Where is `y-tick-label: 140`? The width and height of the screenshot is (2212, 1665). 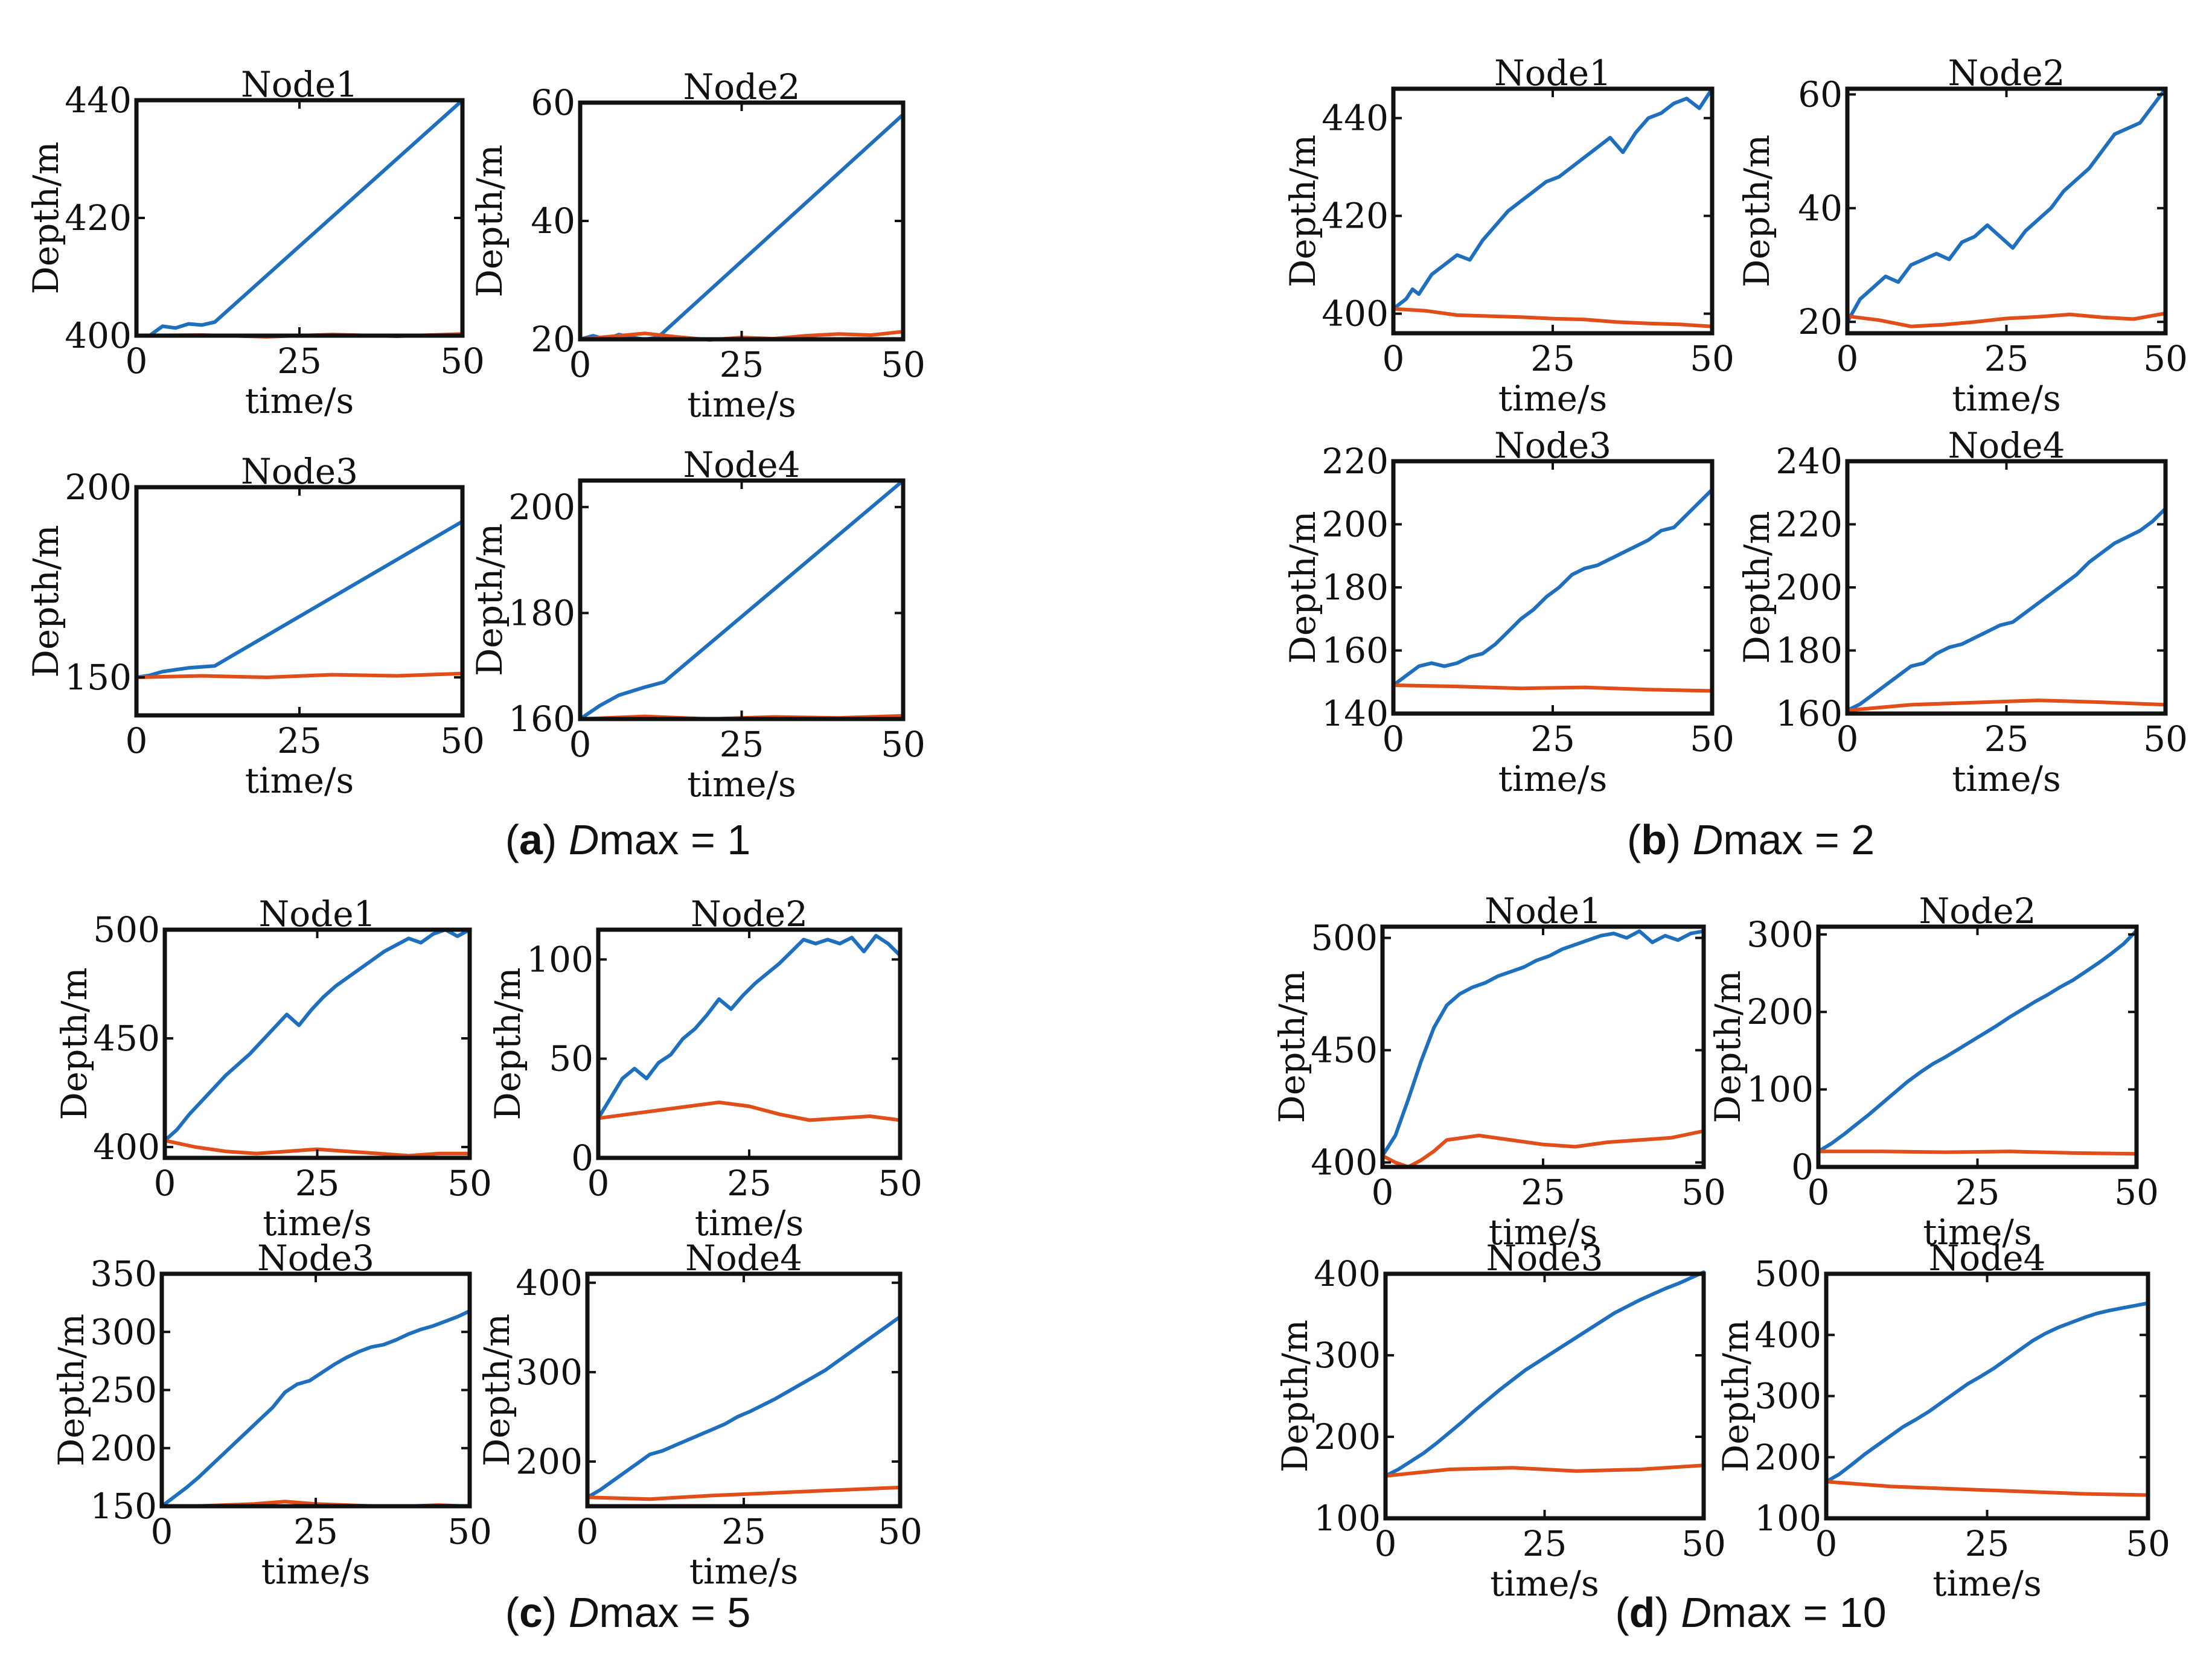
y-tick-label: 140 is located at coordinates (1355, 713).